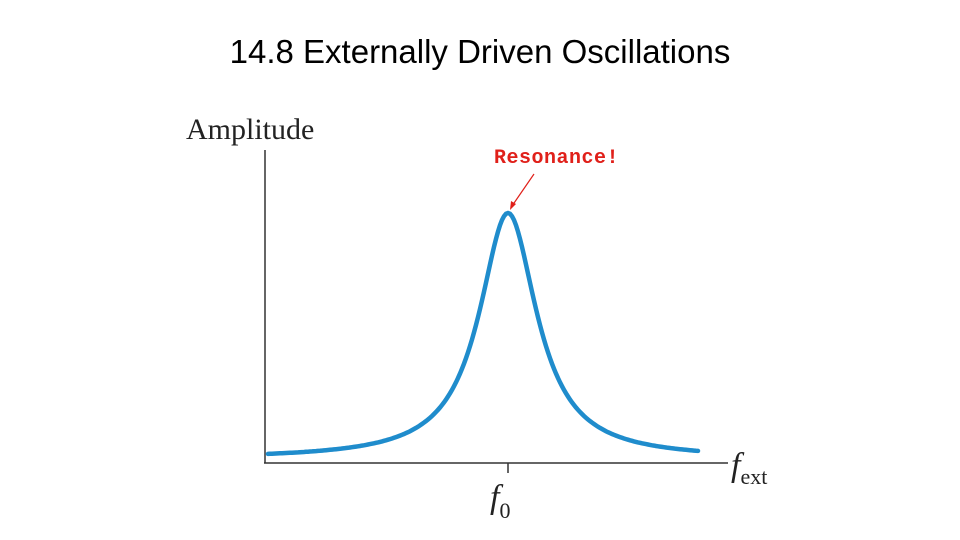 This screenshot has height=540, width=960. What do you see at coordinates (753, 476) in the screenshot?
I see `x-axis-label-subscript: ext` at bounding box center [753, 476].